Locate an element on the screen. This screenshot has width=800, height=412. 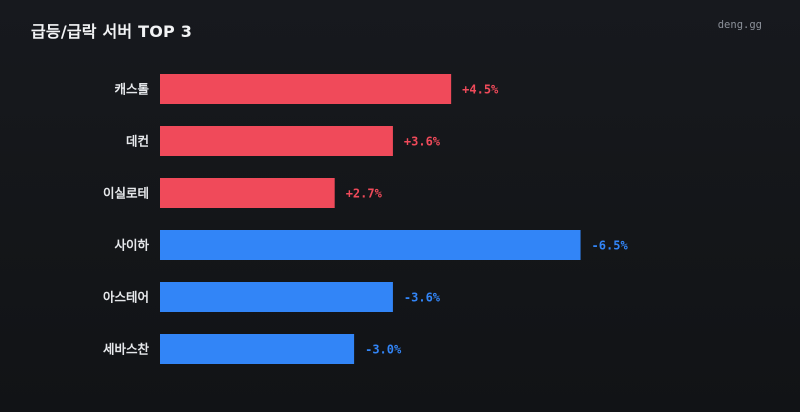
category-label: 세바스찬 is located at coordinates (126, 349).